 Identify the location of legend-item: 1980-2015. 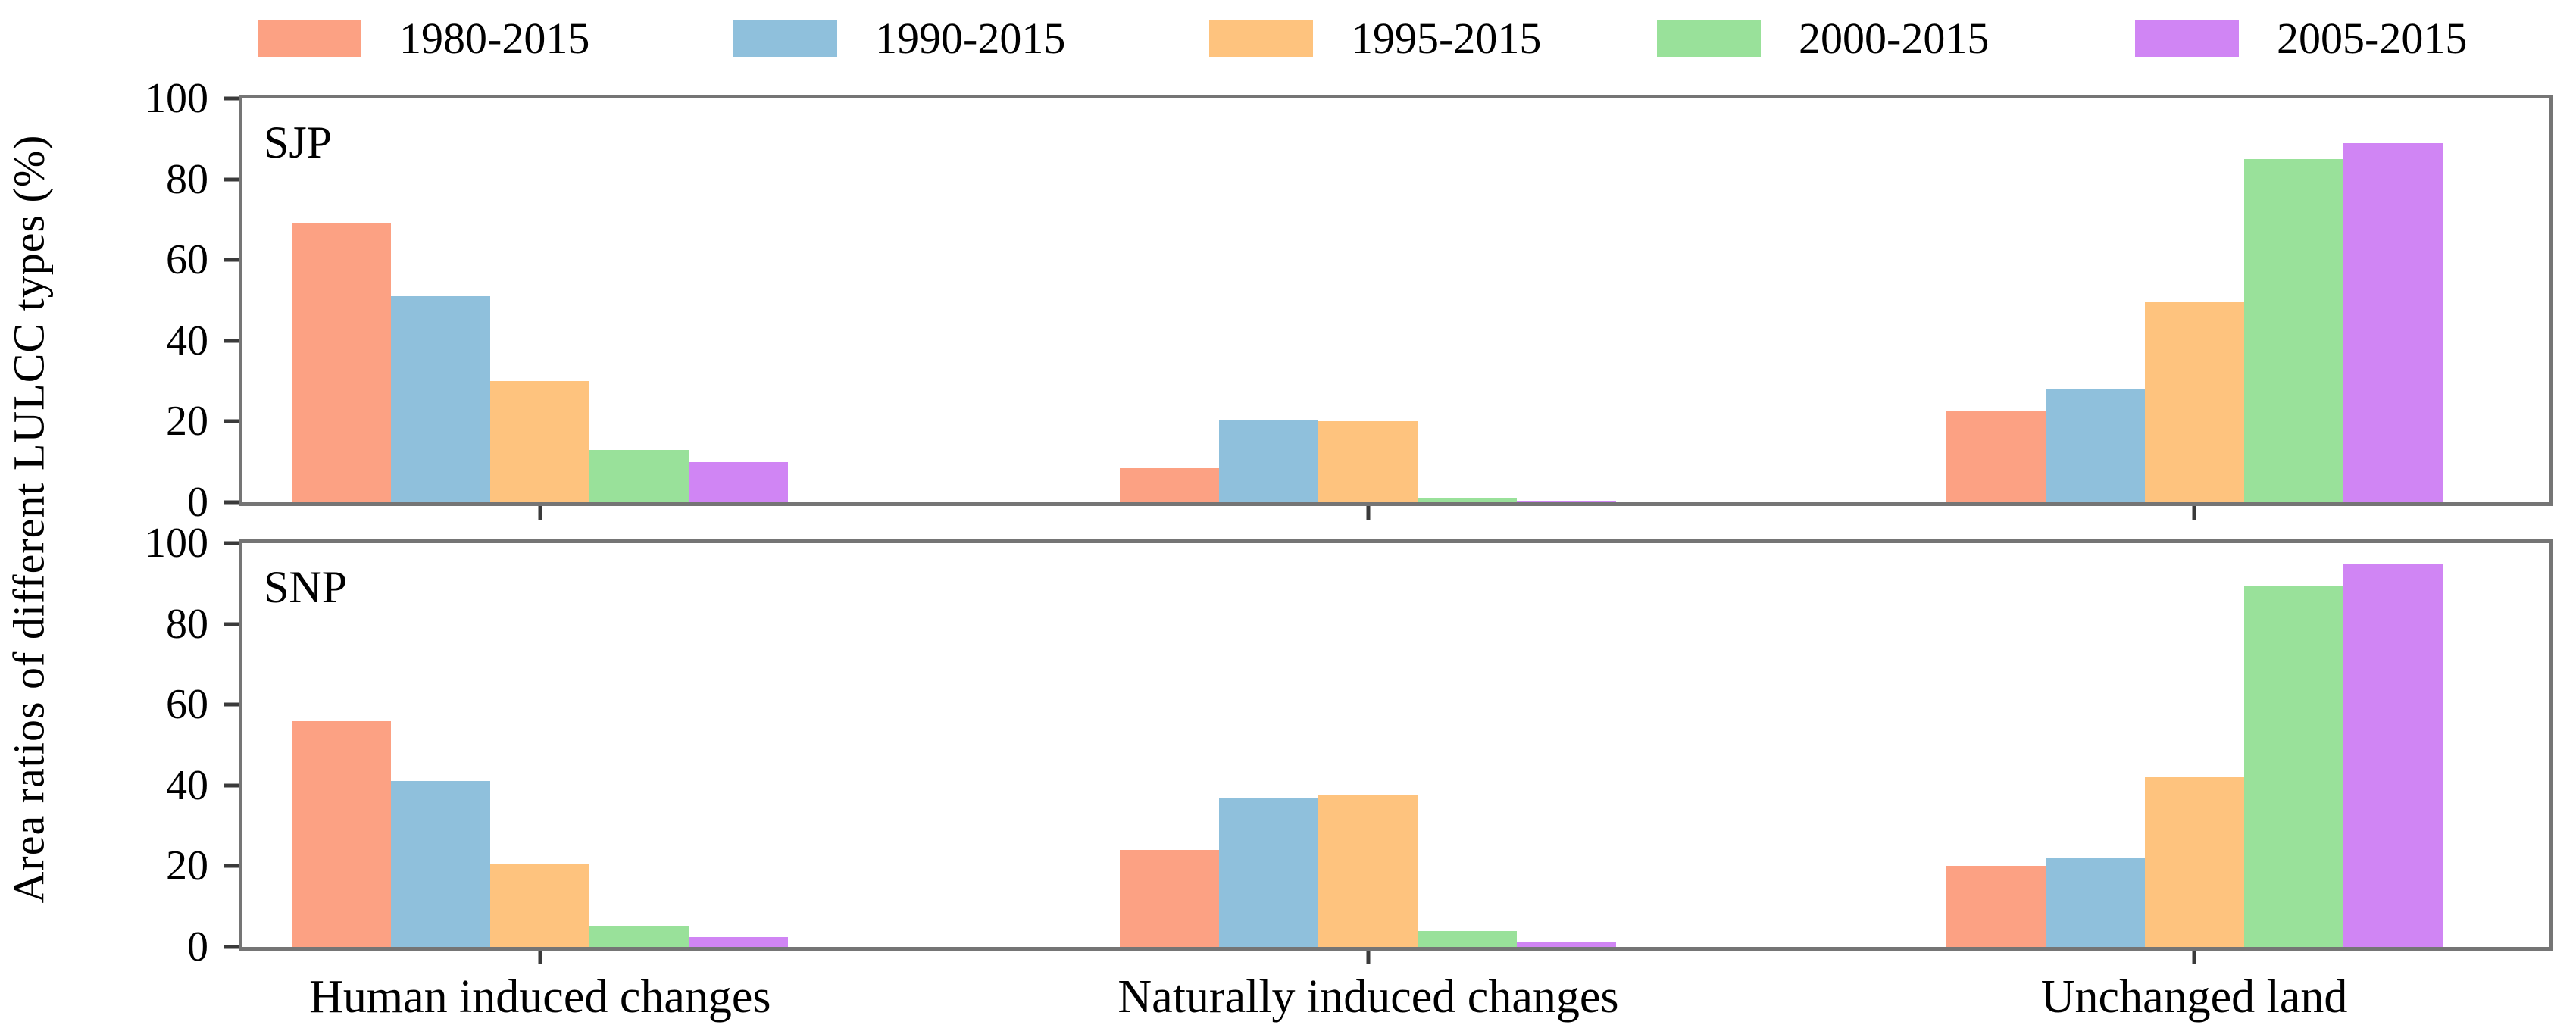
(424, 39).